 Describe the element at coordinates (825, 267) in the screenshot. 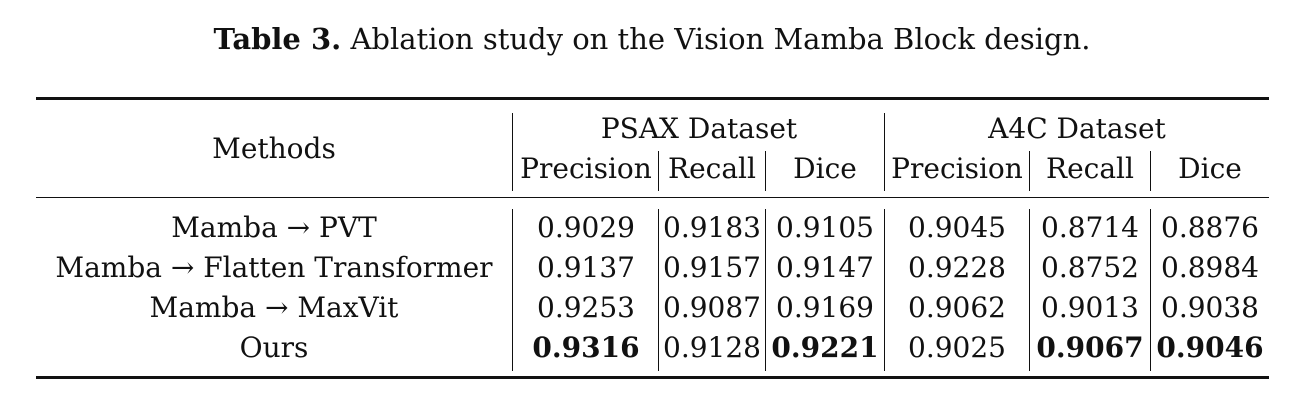

I see `value-cell: 0.9147` at that location.